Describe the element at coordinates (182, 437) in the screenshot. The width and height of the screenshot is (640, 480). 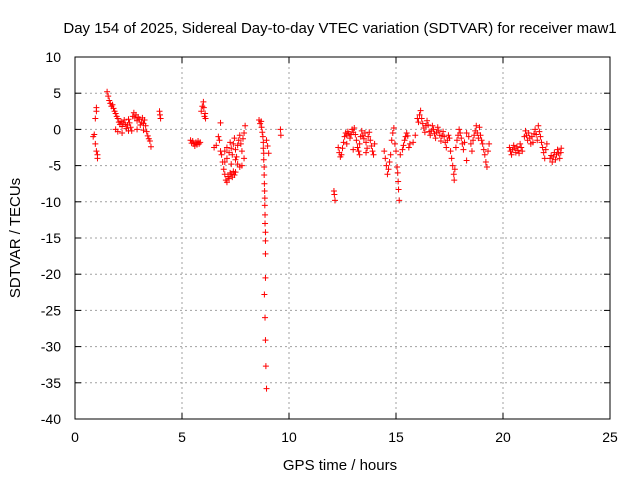
I see `x-tick-label: 5` at that location.